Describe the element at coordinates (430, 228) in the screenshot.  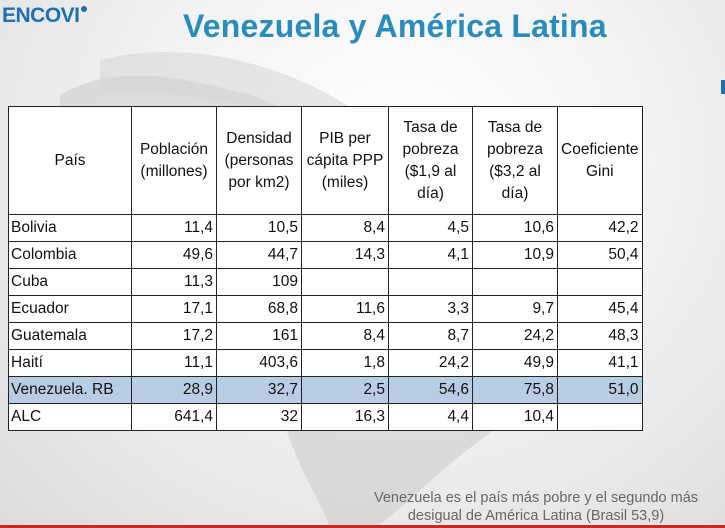
I see `table-cell: 4,5` at that location.